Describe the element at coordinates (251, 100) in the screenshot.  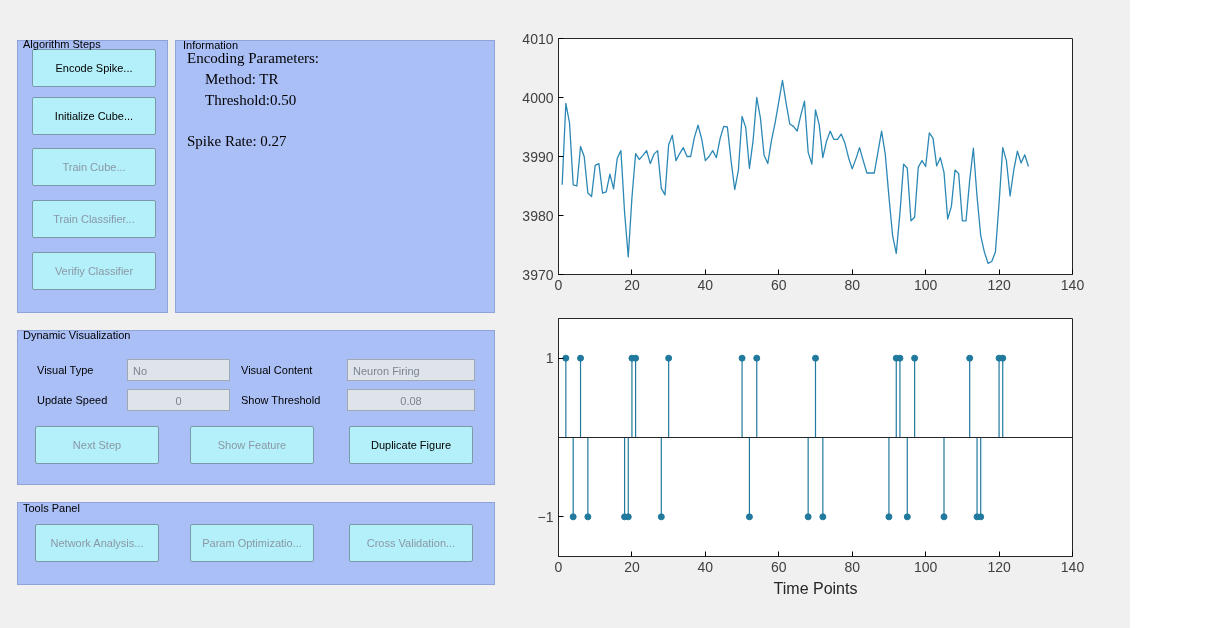
I see `text: Threshold:0.50` at that location.